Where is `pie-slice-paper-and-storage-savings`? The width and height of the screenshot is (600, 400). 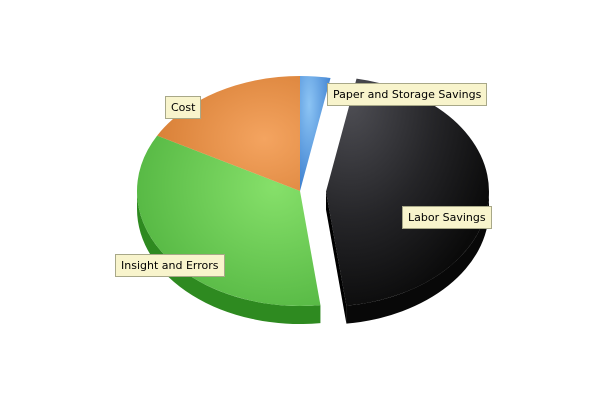 pie-slice-paper-and-storage-savings is located at coordinates (315, 133).